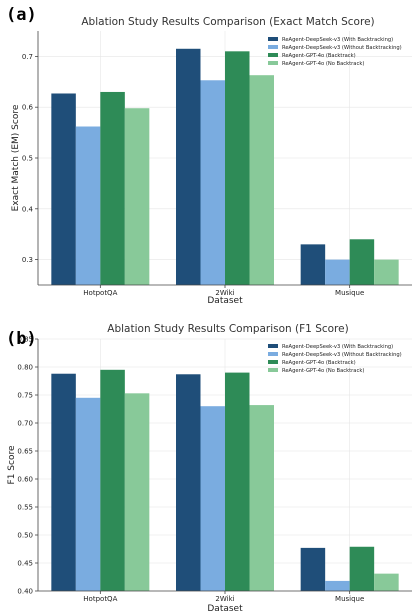  Describe the element at coordinates (25, 452) in the screenshot. I see `y-tick-label: 0.65` at that location.